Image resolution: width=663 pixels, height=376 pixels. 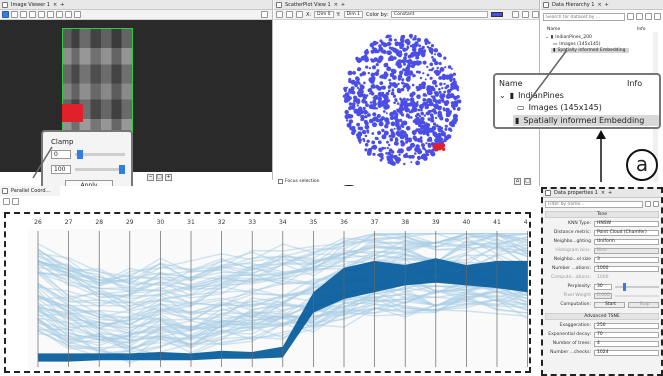 I want to click on record-icon, so click(x=15, y=201).